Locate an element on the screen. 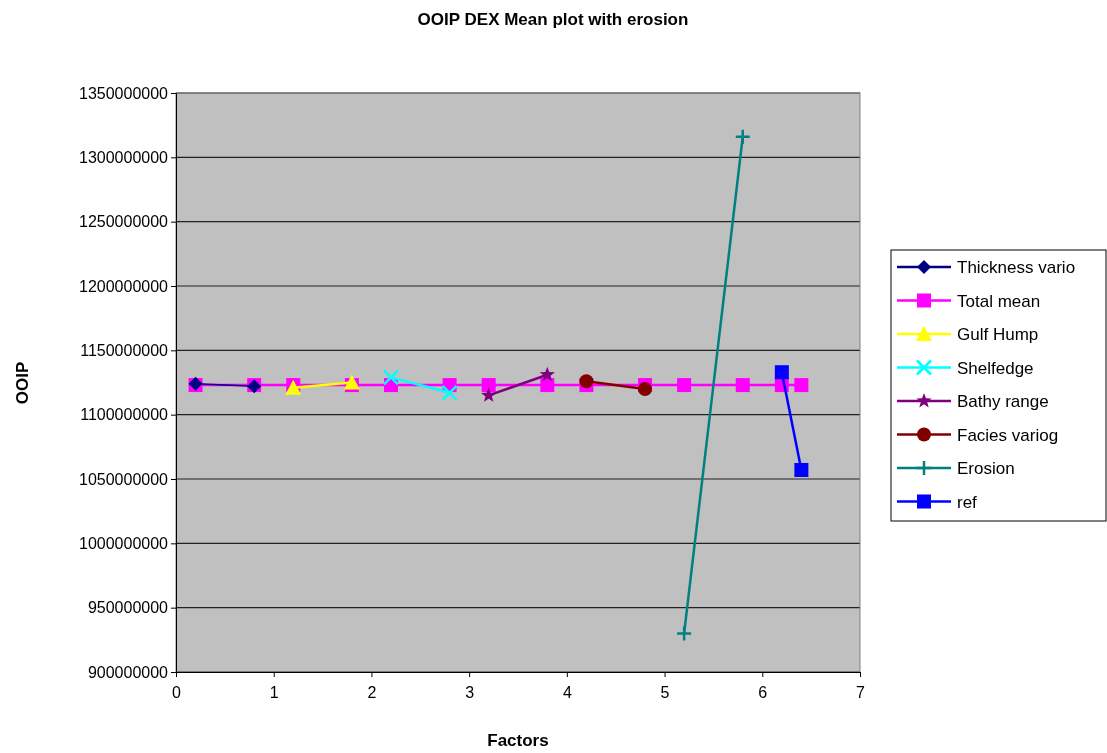 Image resolution: width=1107 pixels, height=753 pixels. legend-label: Facies variog is located at coordinates (1008, 435).